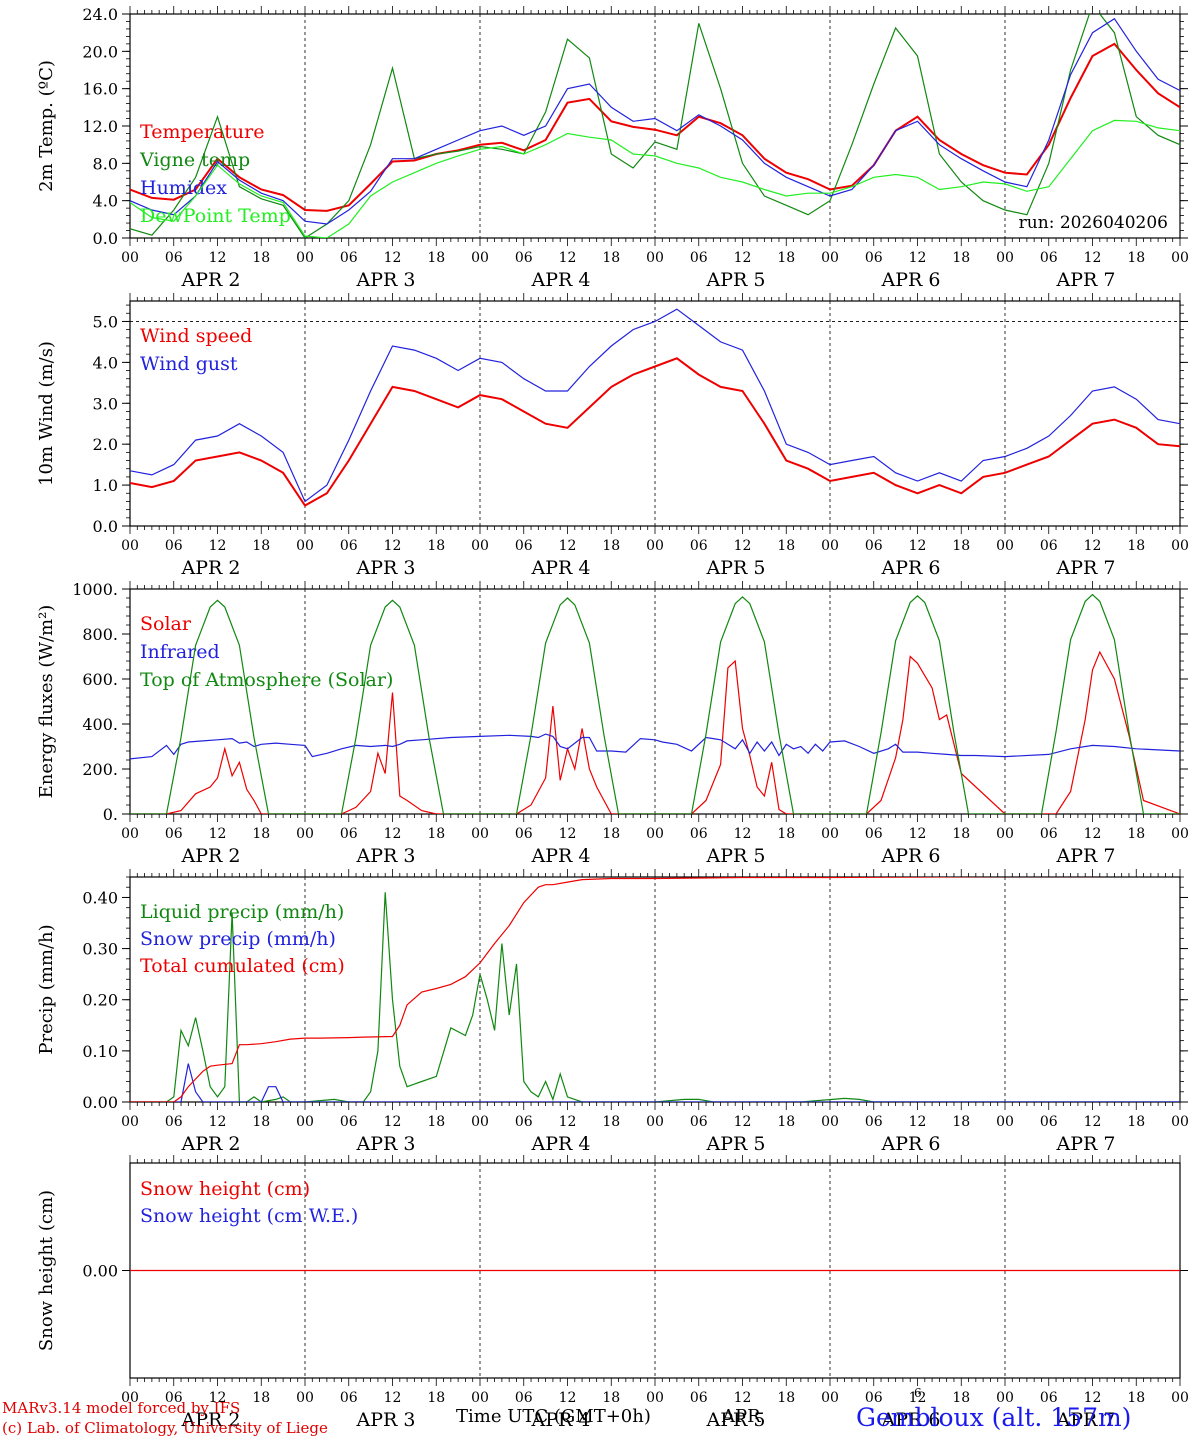 Image resolution: width=1194 pixels, height=1440 pixels. What do you see at coordinates (994, 1417) in the screenshot?
I see `station-name: Gembloux (alt. 157m)` at bounding box center [994, 1417].